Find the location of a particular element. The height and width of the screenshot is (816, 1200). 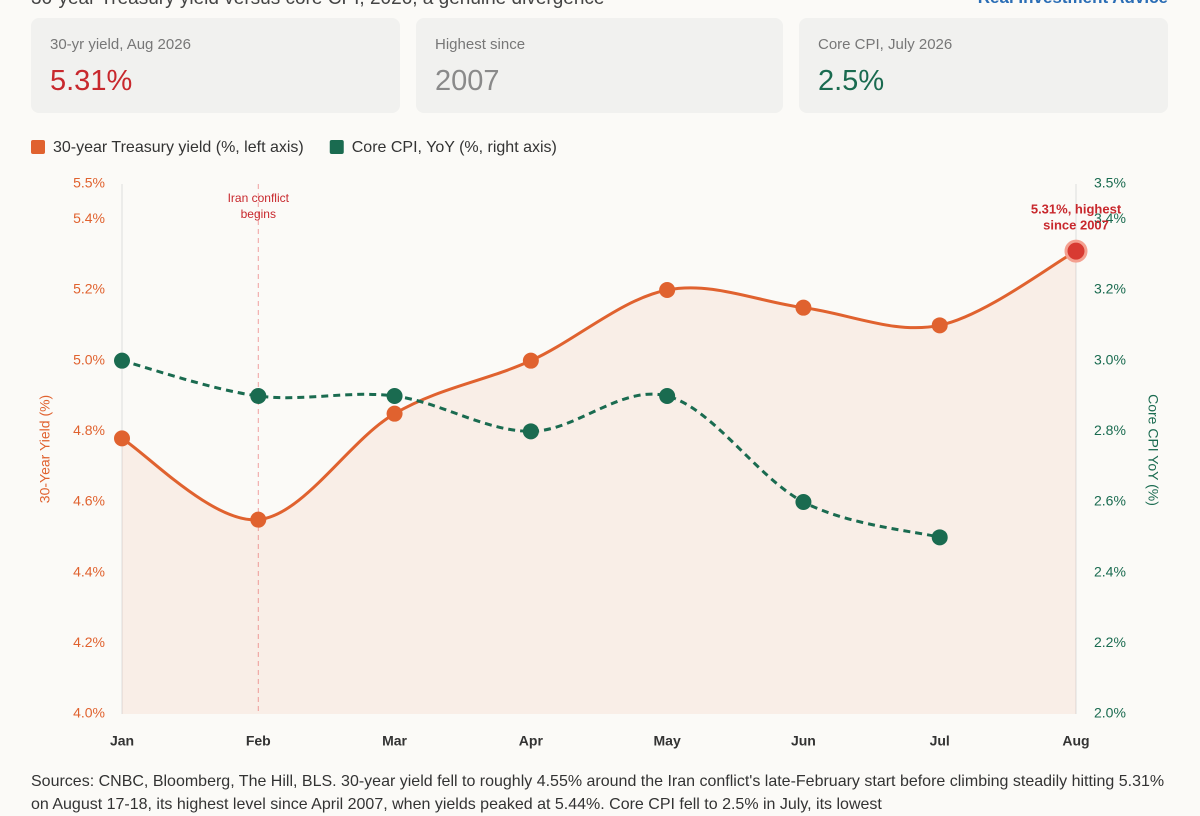

x-tick-label: Jul is located at coordinates (940, 741).